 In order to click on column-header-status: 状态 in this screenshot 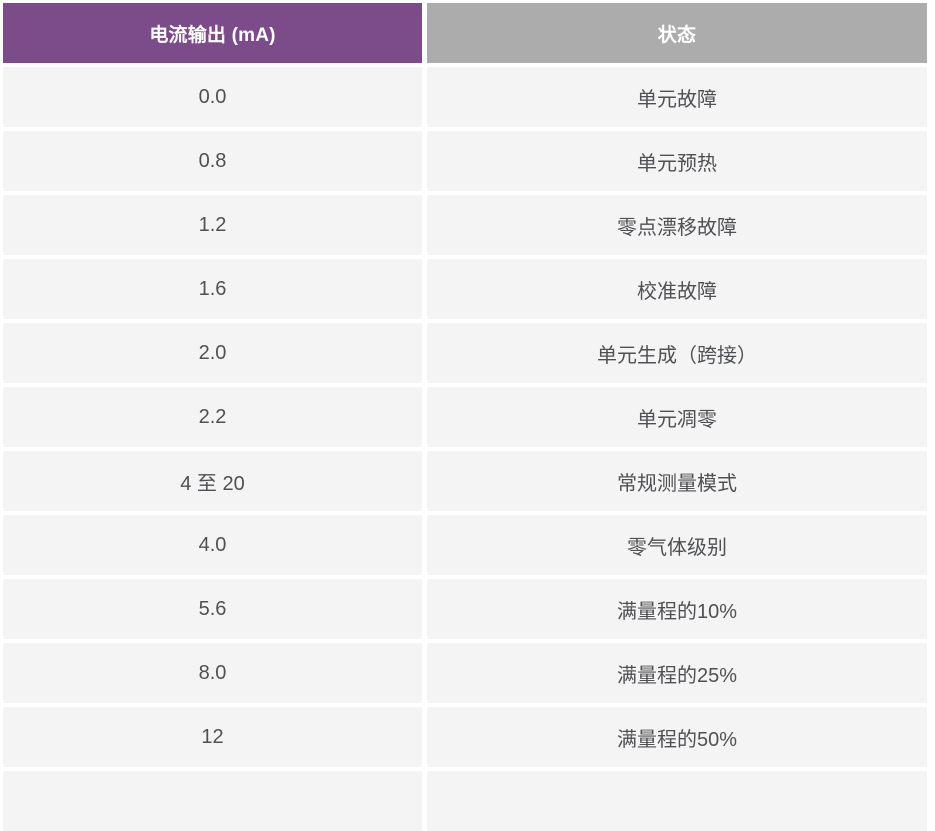, I will do `click(677, 33)`.